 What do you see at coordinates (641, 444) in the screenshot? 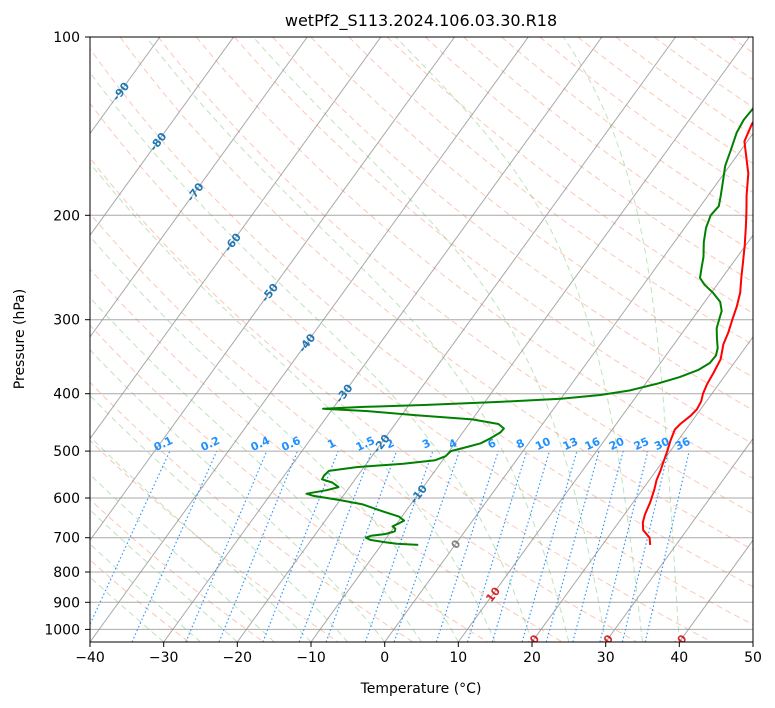
I see `mixing-ratio-label: 25` at bounding box center [641, 444].